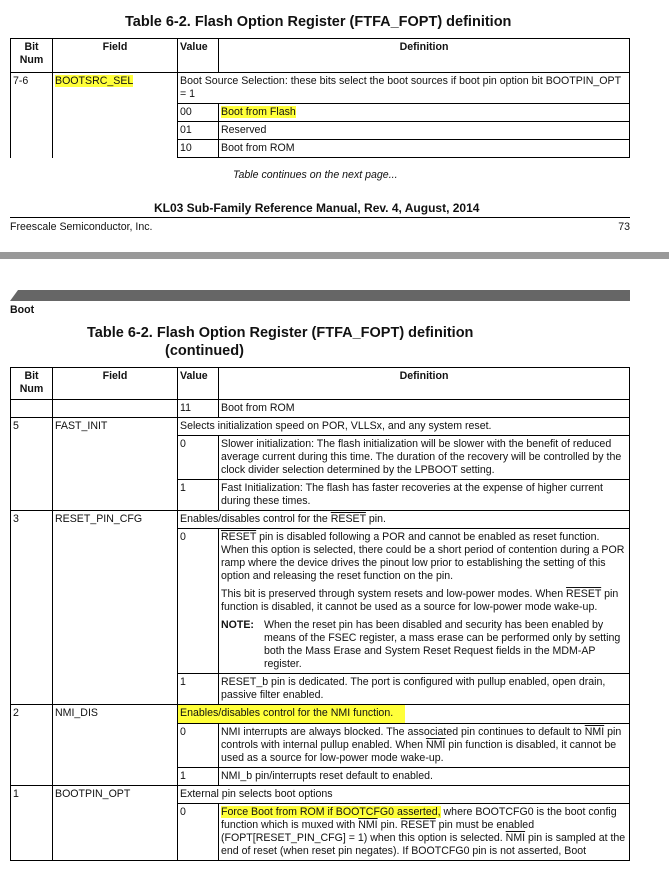  What do you see at coordinates (115, 745) in the screenshot?
I see `field-name: NMI_DIS` at bounding box center [115, 745].